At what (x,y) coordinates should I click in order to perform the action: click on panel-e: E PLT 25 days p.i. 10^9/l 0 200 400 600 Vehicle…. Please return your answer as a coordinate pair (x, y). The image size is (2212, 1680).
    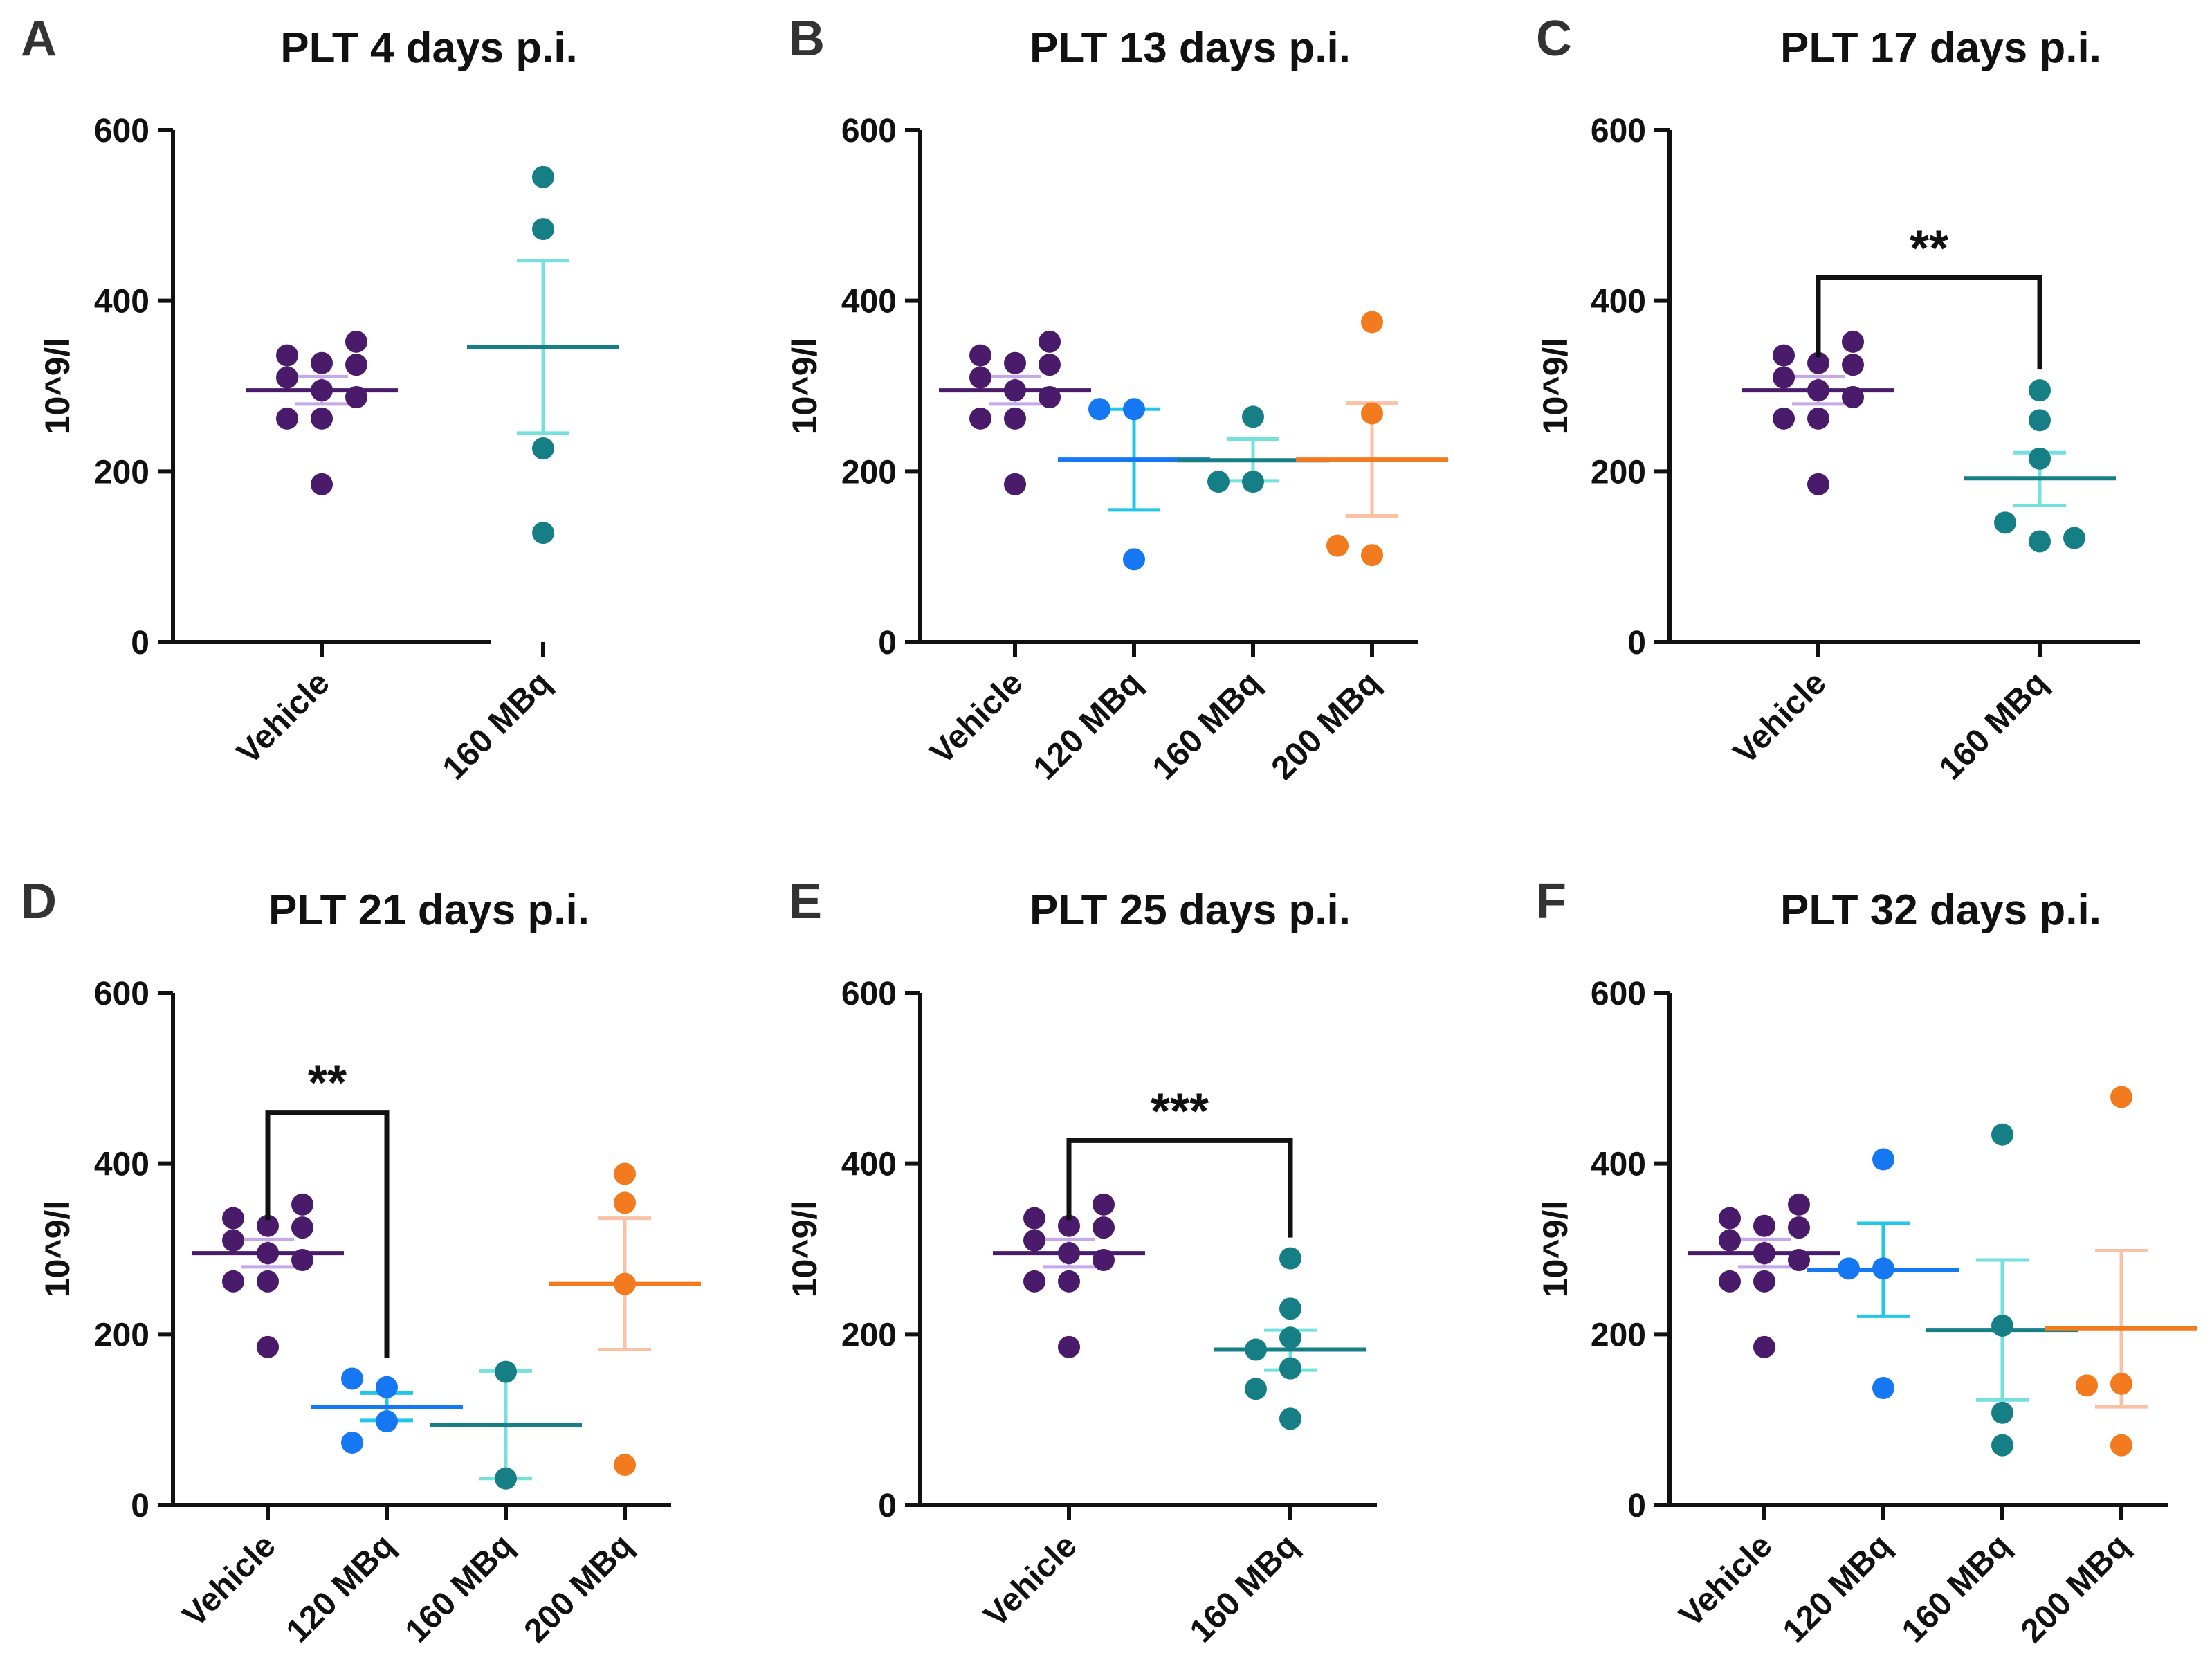
    Looking at the image, I should click on (1081, 1262).